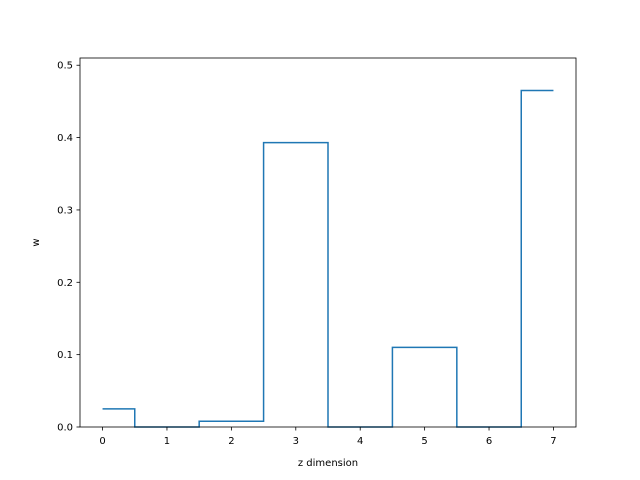 Image resolution: width=640 pixels, height=480 pixels. What do you see at coordinates (65, 355) in the screenshot?
I see `y-tick-label: 0.1` at bounding box center [65, 355].